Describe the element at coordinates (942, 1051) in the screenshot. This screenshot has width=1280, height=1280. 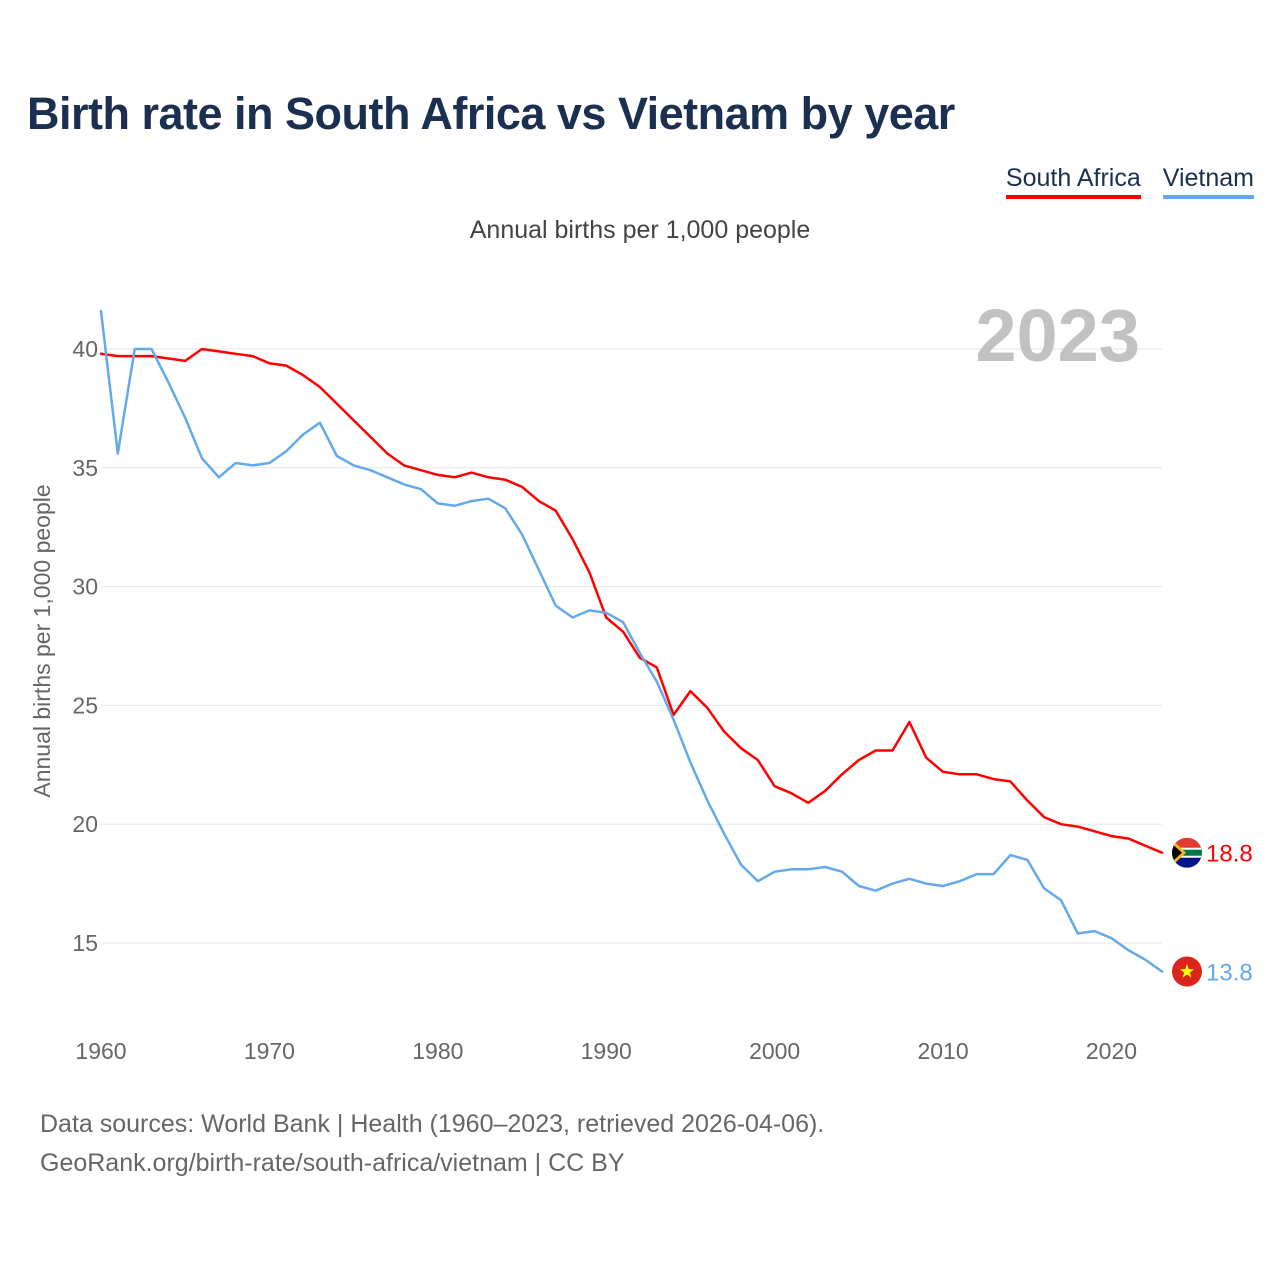
I see `x-tick-label-2010: 2010` at that location.